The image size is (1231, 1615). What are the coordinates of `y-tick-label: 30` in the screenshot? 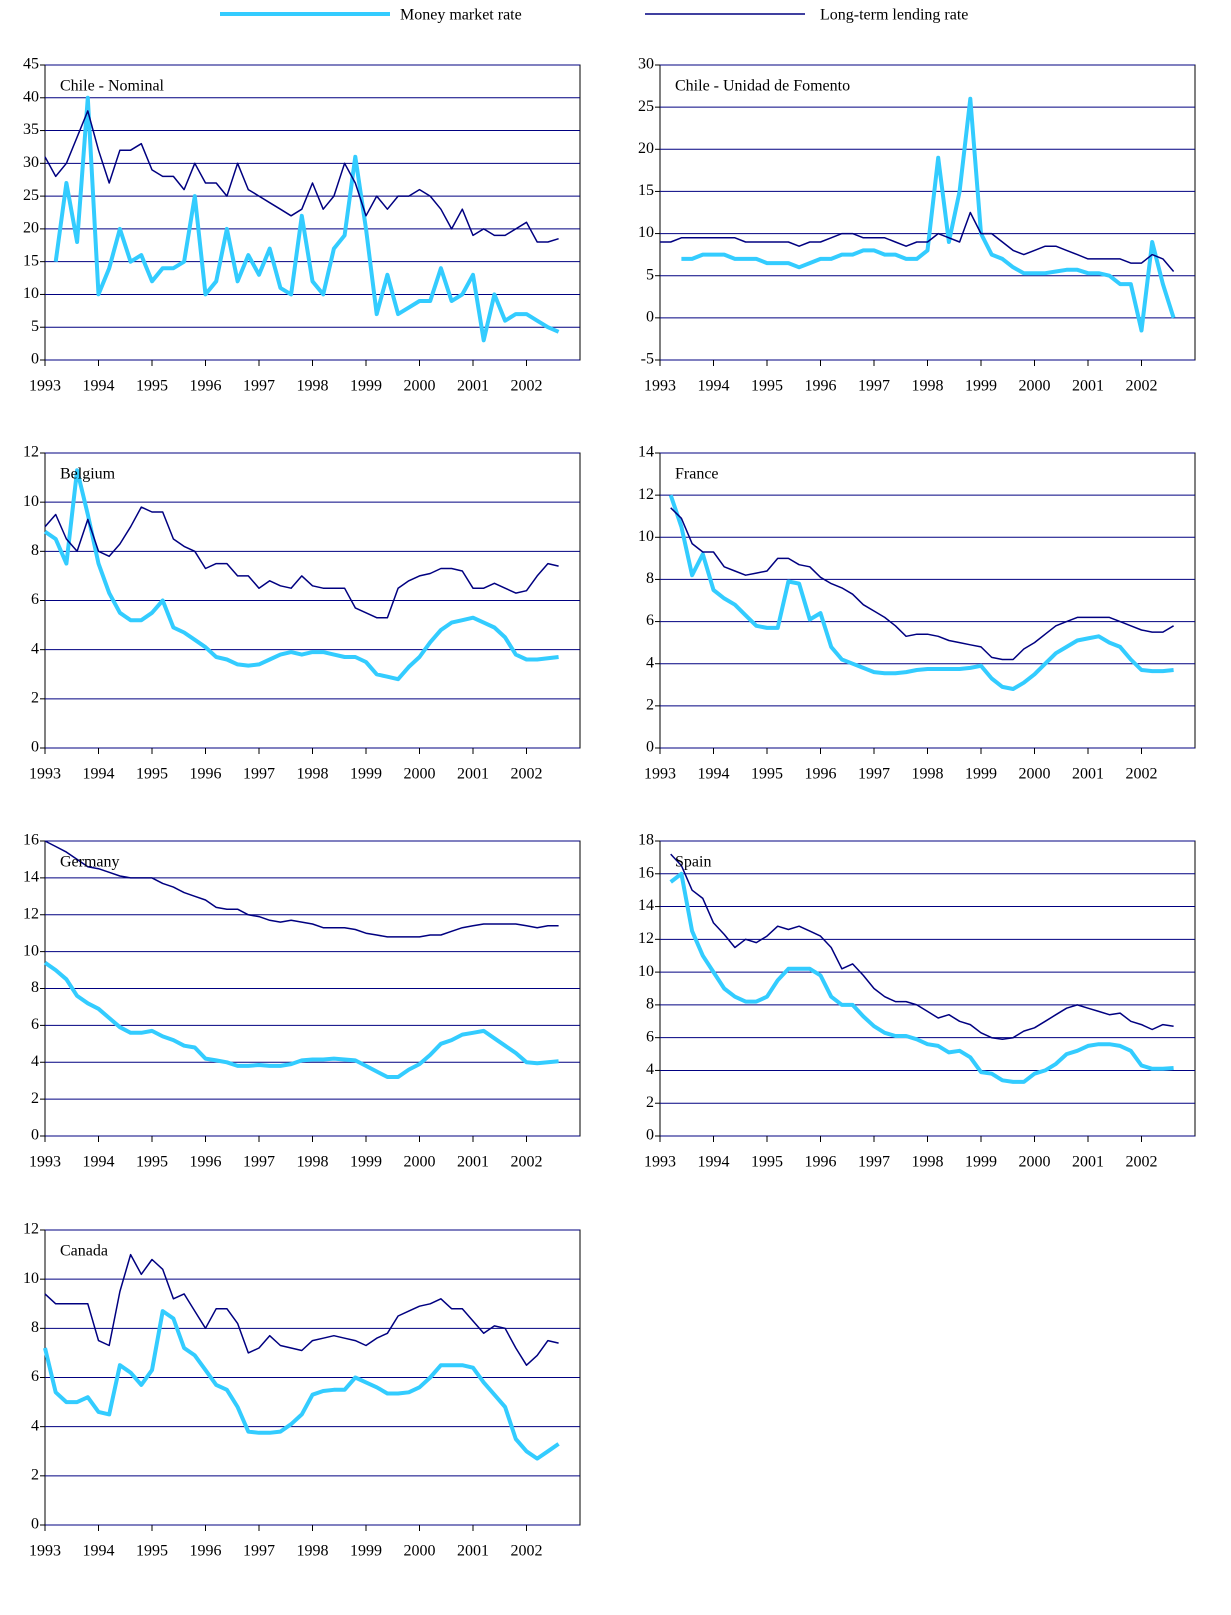 It's located at (646, 64).